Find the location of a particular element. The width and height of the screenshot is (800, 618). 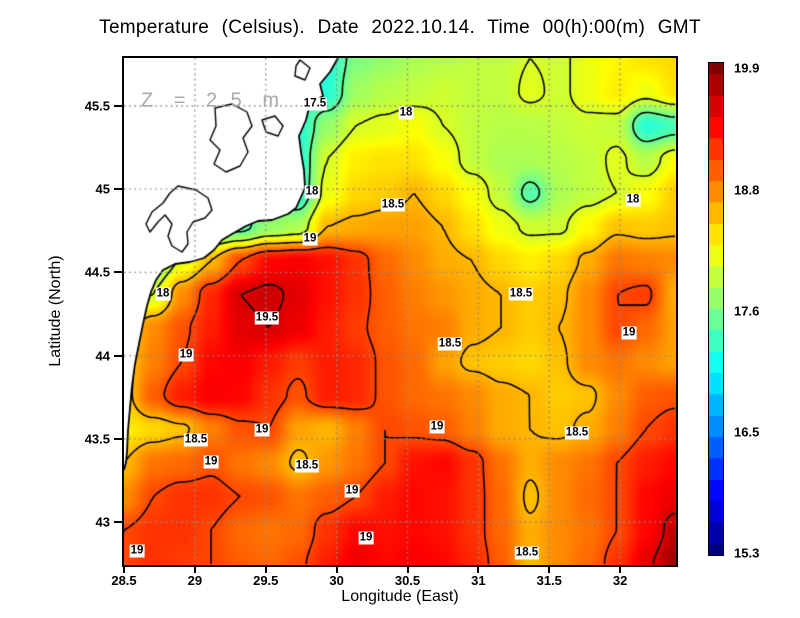

depth-annotation: Z = 2.5 m is located at coordinates (212, 100).